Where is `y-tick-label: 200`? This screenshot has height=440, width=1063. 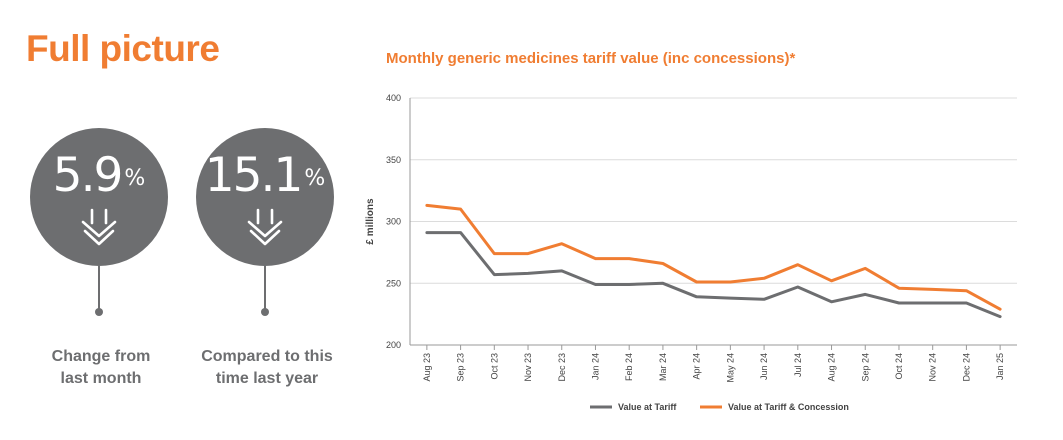
y-tick-label: 200 is located at coordinates (393, 345).